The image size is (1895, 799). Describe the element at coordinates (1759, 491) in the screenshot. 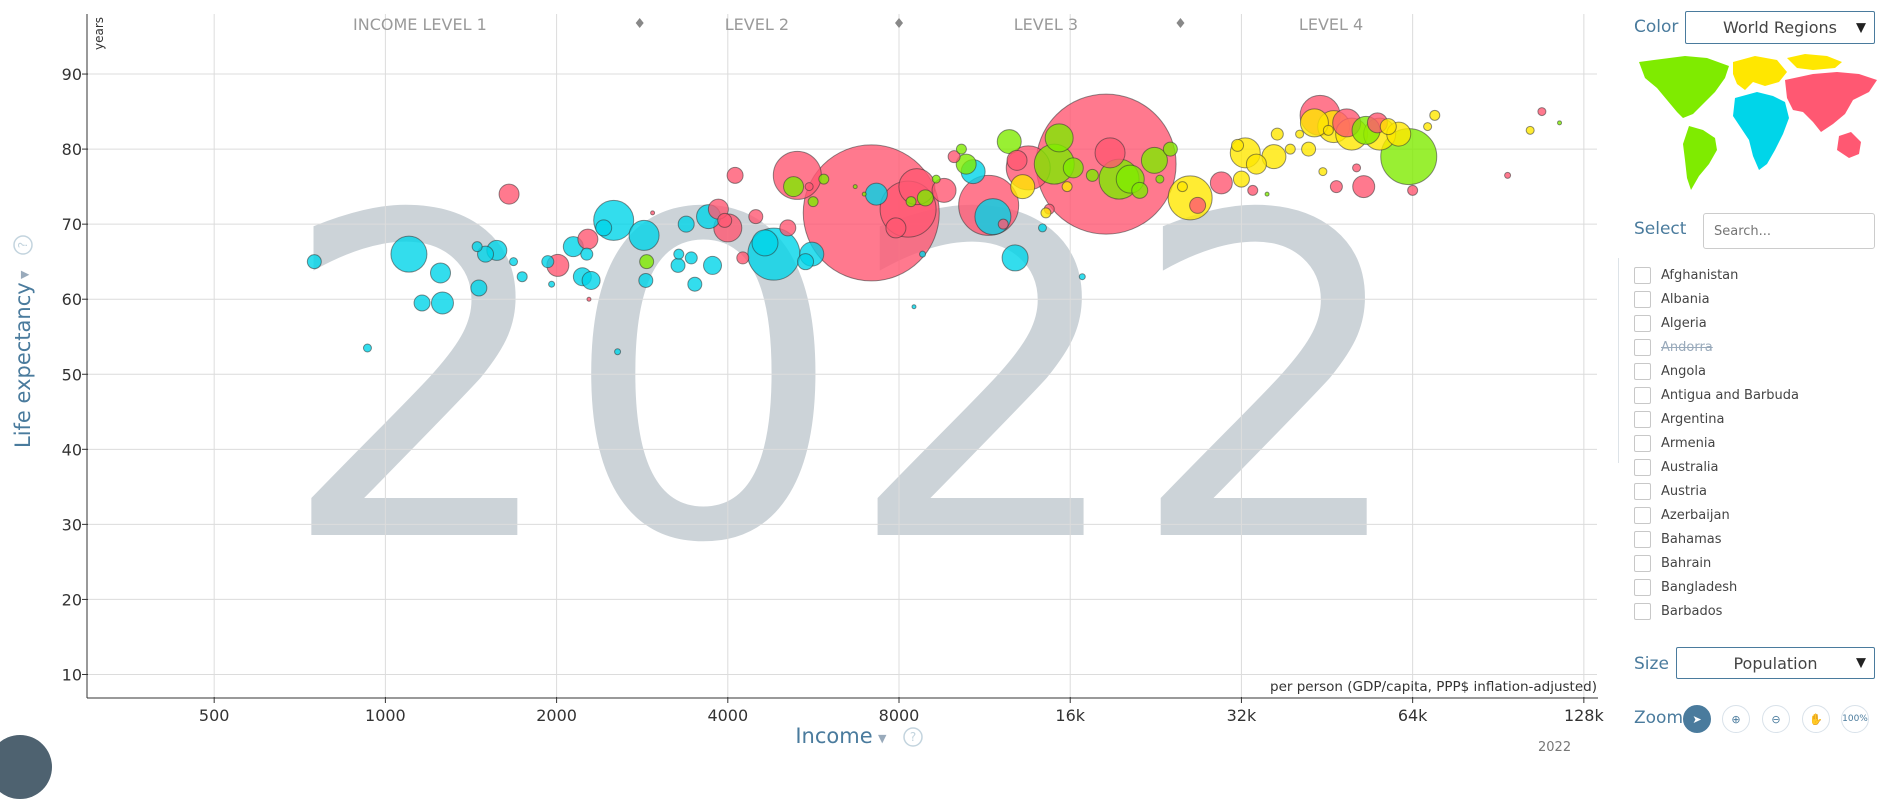

I see `country-list-item: Austria` at that location.